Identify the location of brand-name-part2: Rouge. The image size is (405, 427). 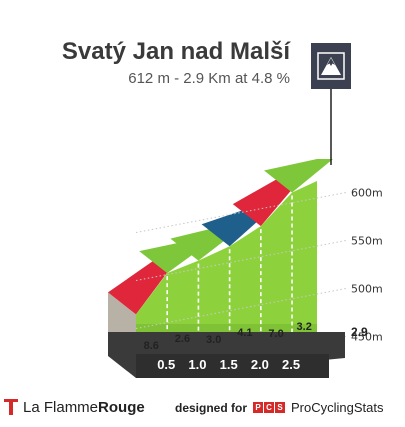
(121, 407).